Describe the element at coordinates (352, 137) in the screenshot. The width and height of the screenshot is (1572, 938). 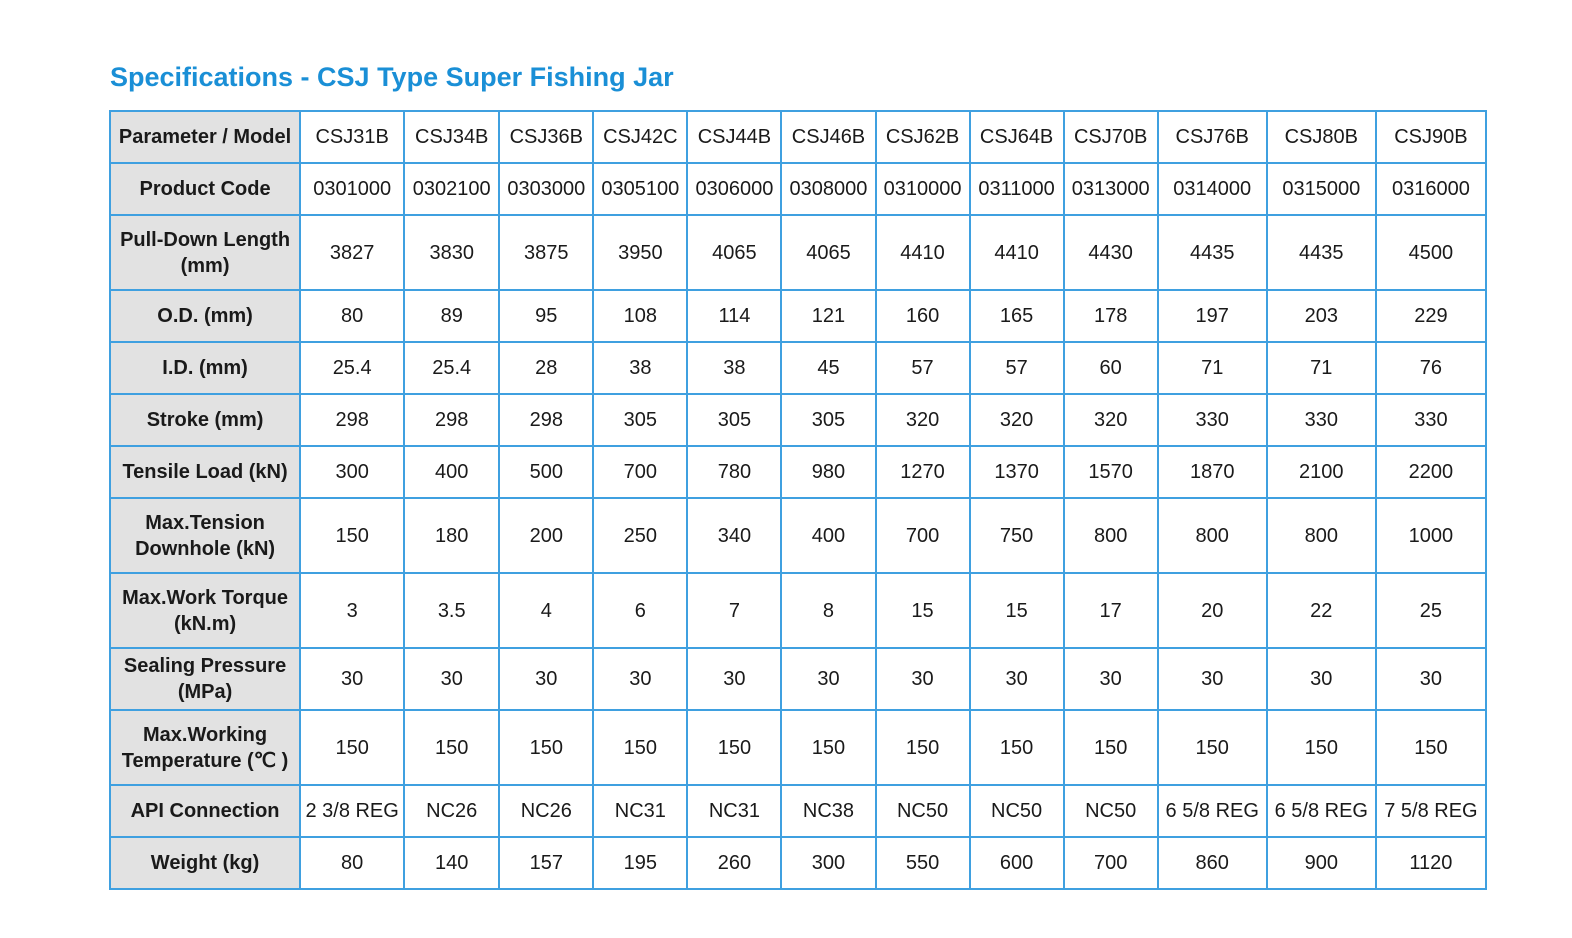
I see `column-header-model: CSJ31B` at that location.